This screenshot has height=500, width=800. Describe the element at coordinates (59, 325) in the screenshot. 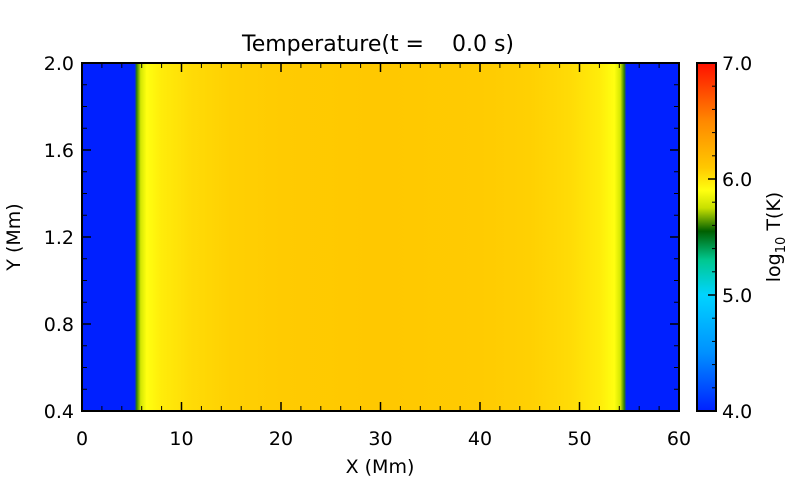

I see `y-tick-label: 0.8` at that location.